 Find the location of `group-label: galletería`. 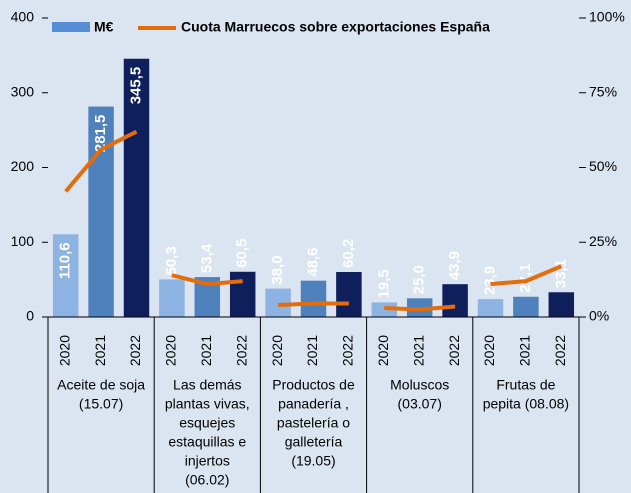

group-label: galletería is located at coordinates (314, 442).